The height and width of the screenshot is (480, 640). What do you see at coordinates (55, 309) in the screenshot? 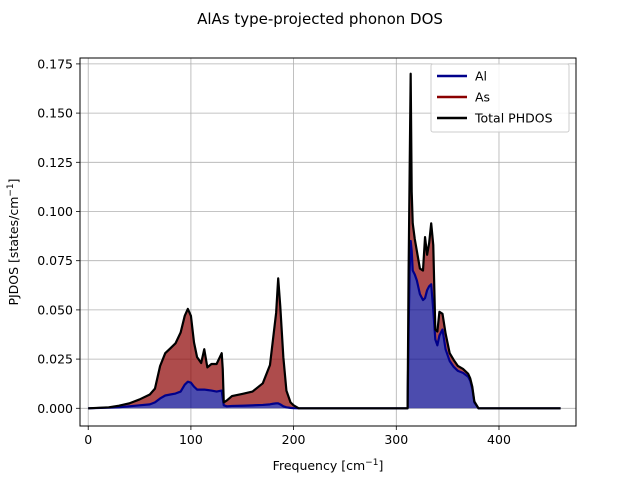
I see `y-tick-label: 0.050` at bounding box center [55, 309].